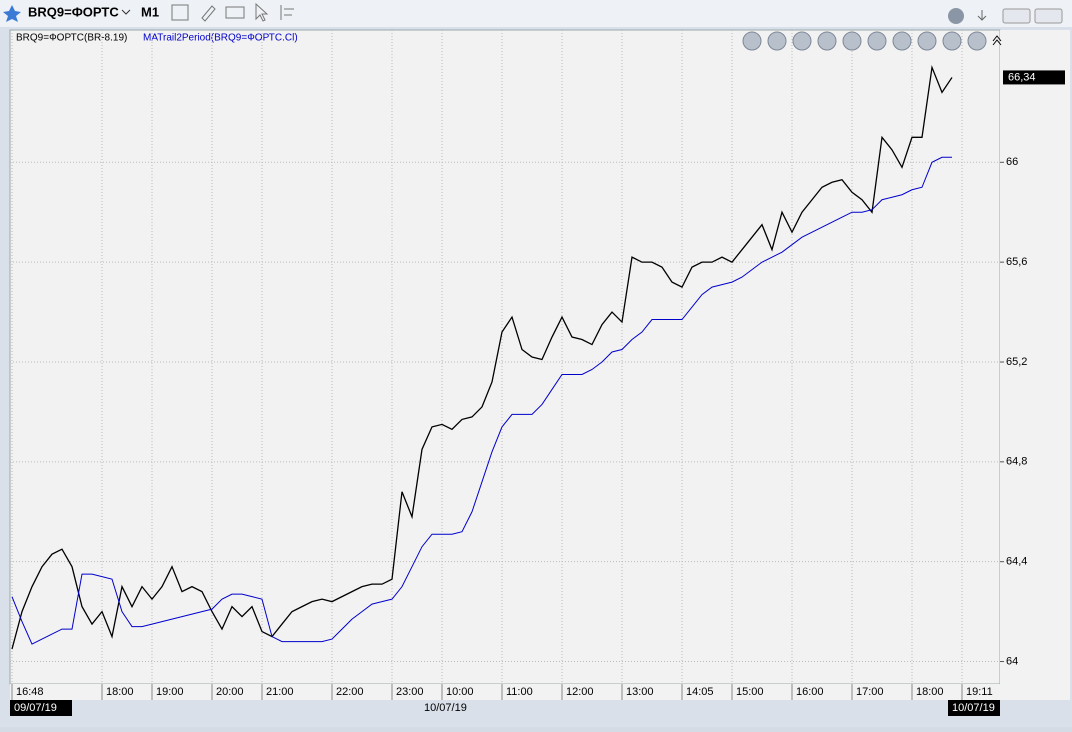 The image size is (1072, 732). I want to click on nav-buttons, so click(872, 41).